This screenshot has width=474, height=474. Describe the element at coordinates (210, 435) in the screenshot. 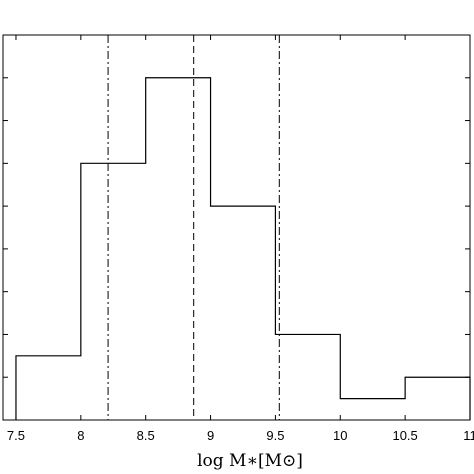

I see `x-tick-label: 9` at that location.